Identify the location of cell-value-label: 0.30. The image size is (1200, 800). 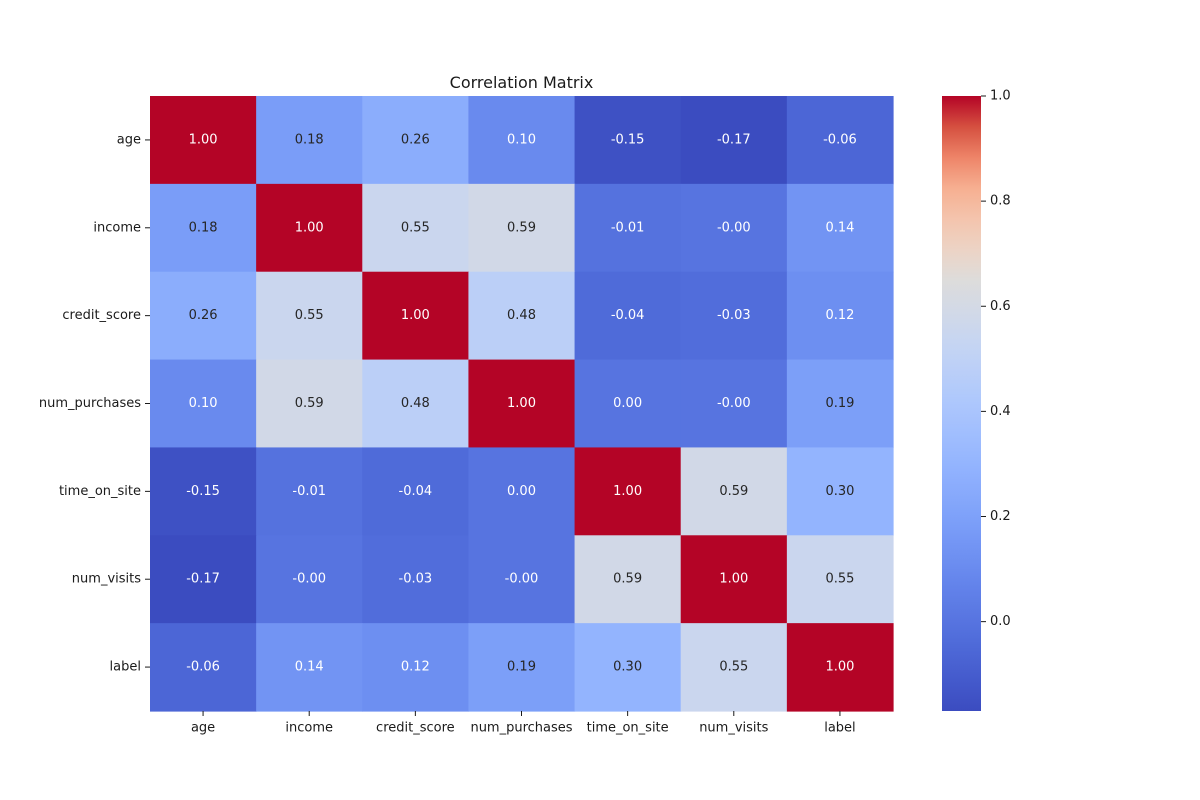
(627, 667).